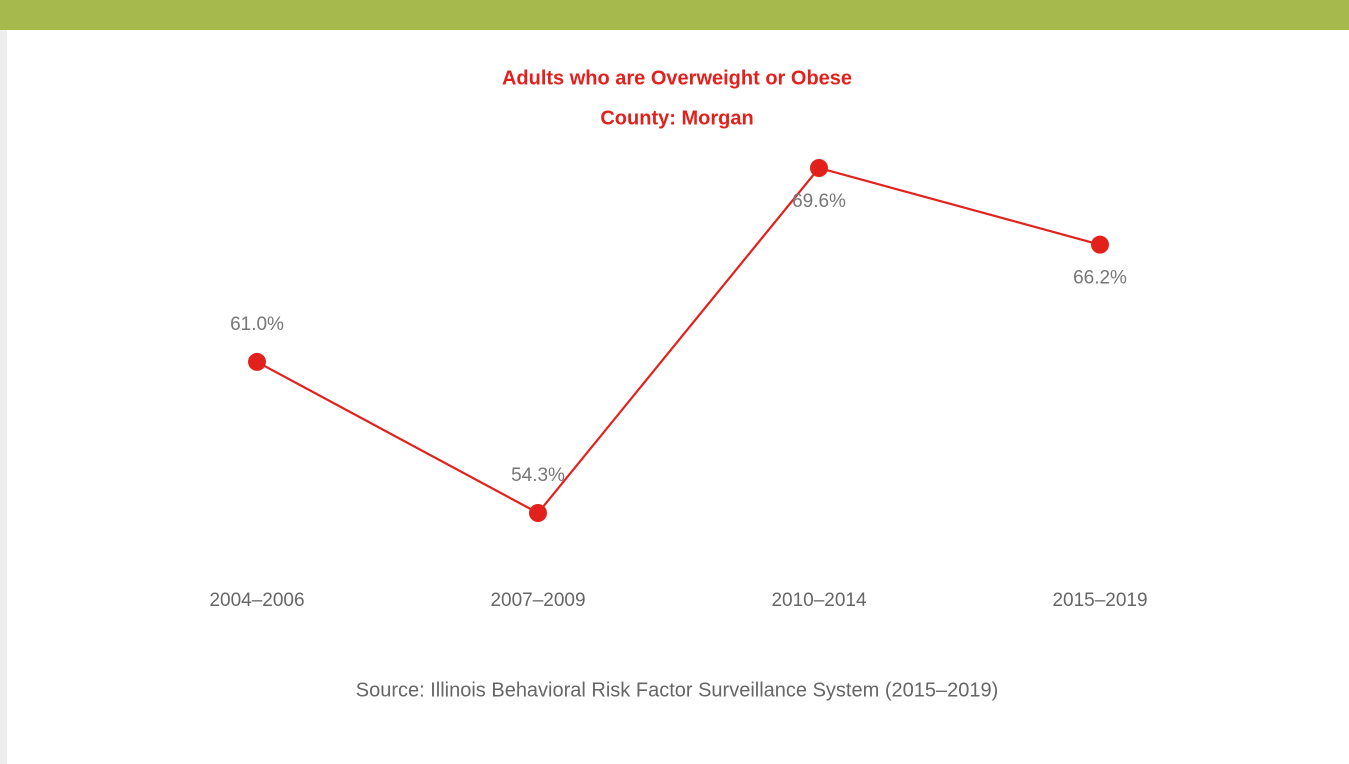 This screenshot has width=1349, height=764. I want to click on chart-subtitle: County: Morgan, so click(676, 118).